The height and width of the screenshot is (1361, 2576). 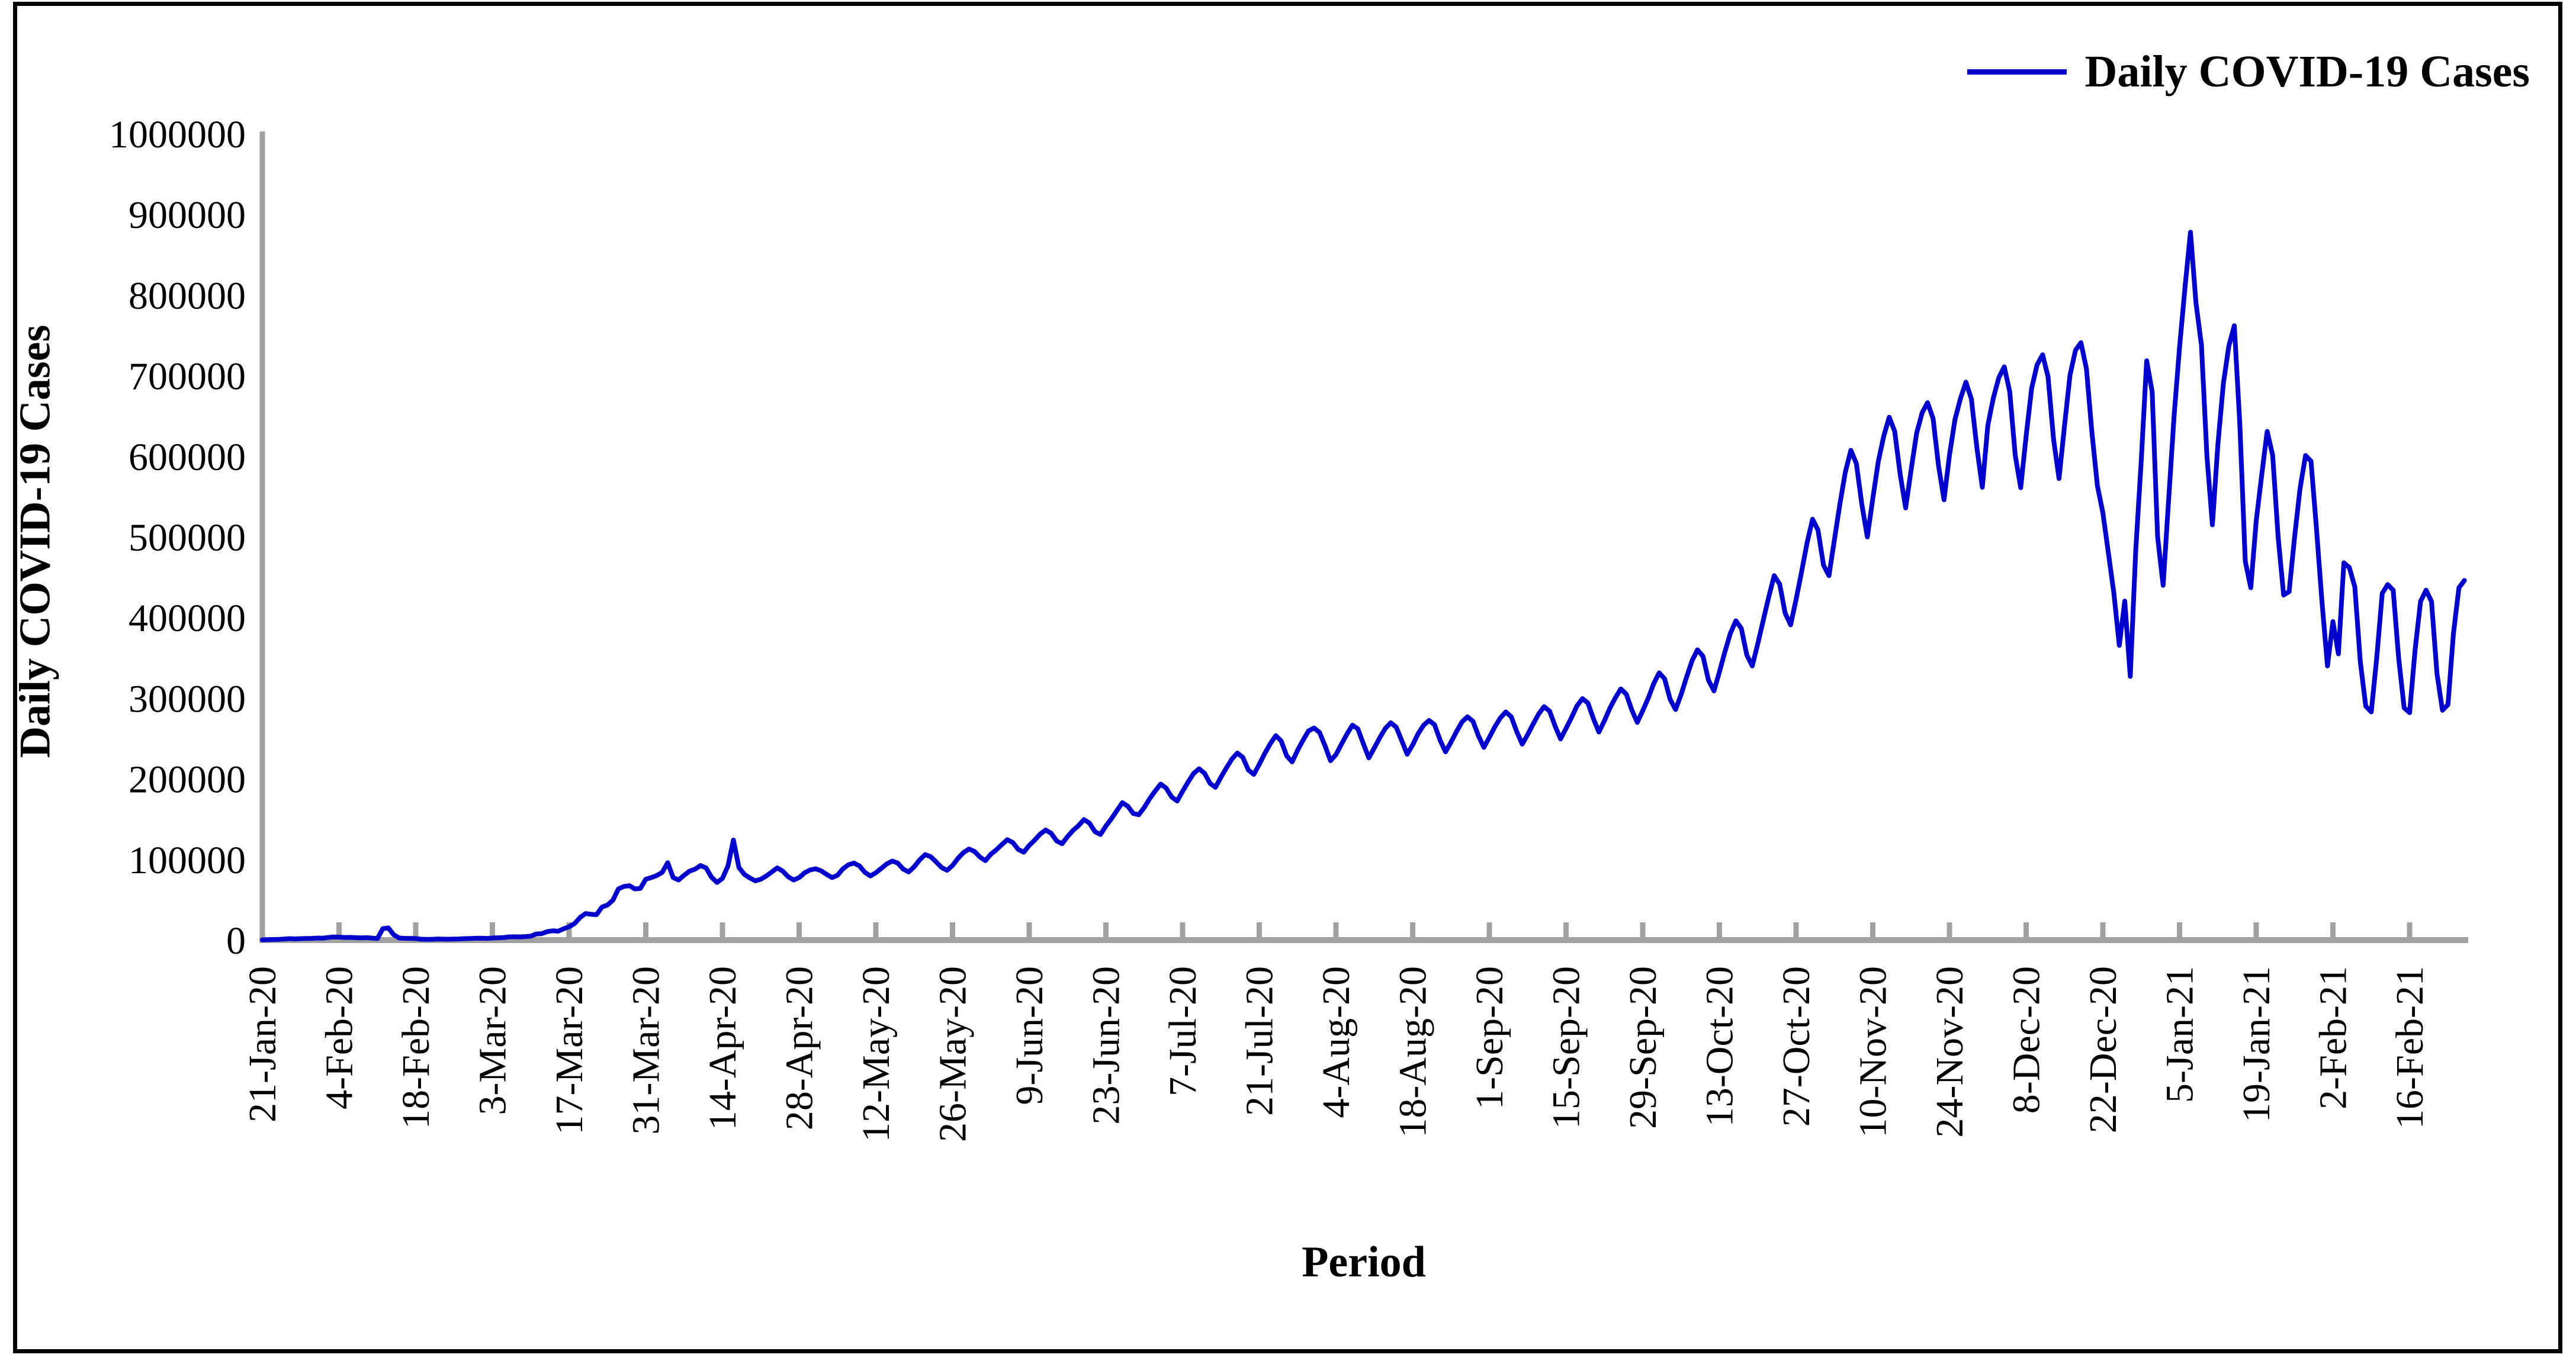 What do you see at coordinates (188, 698) in the screenshot?
I see `y-tick-label: 300000` at bounding box center [188, 698].